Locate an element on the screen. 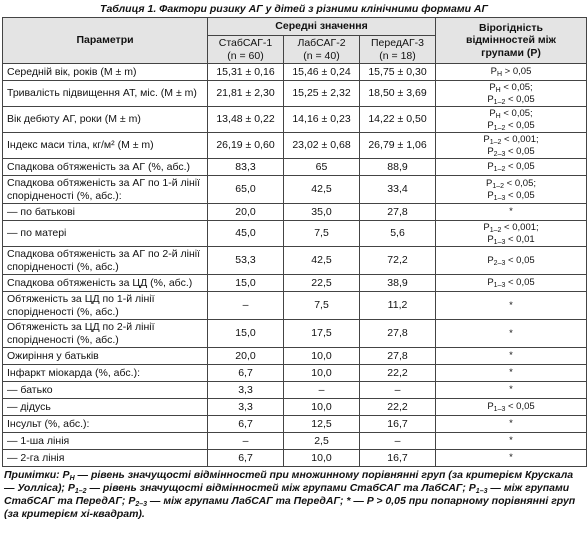 The height and width of the screenshot is (542, 588). value-cell: 21,81 ± 2,30 is located at coordinates (245, 93).